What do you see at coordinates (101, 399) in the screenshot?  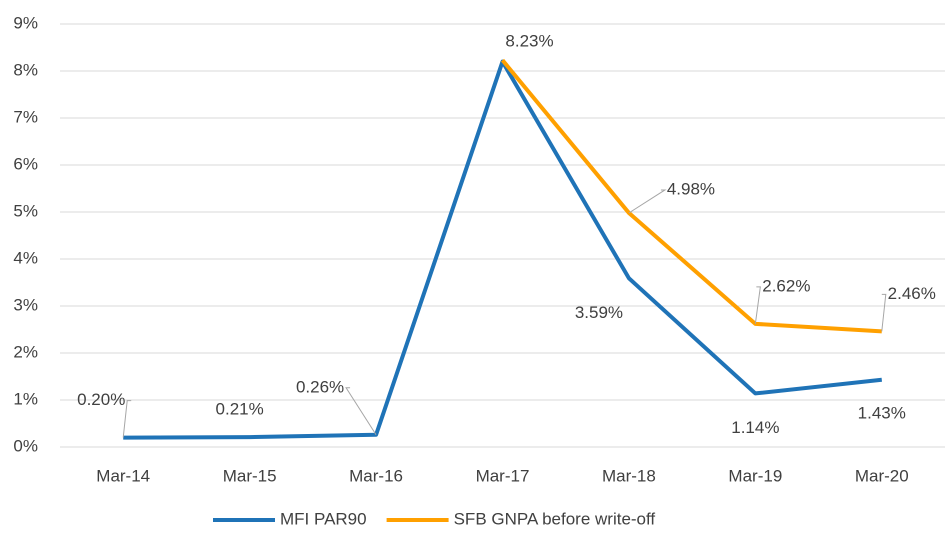 I see `data-label: 0.20%` at bounding box center [101, 399].